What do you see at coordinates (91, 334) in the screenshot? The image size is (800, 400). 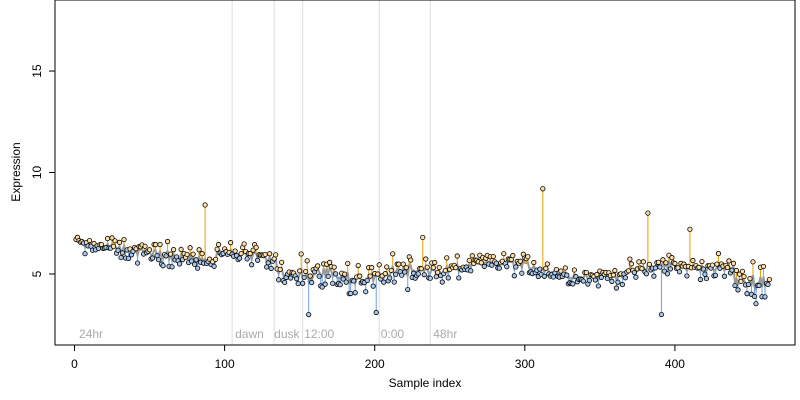 I see `phase-label: 24hr` at bounding box center [91, 334].